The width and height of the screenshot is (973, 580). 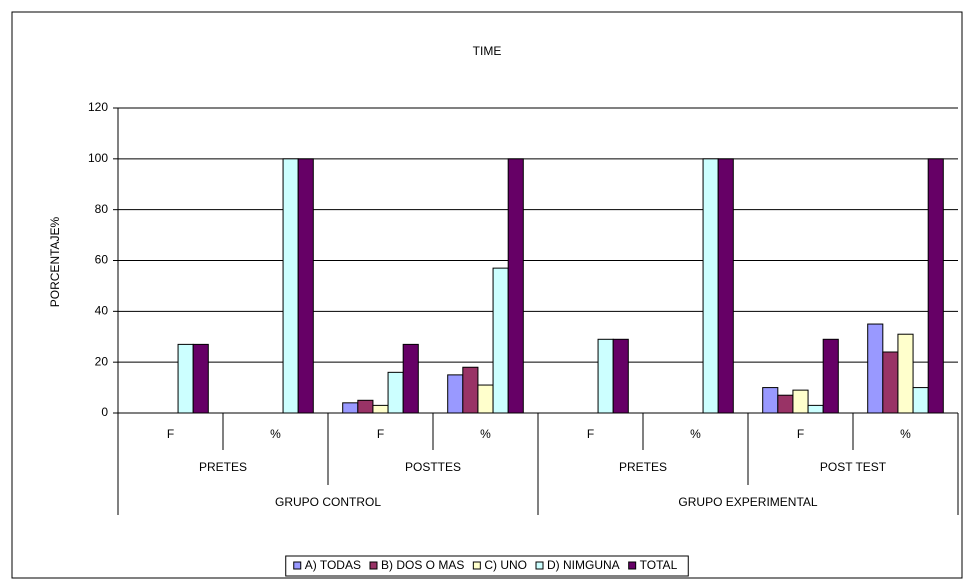 What do you see at coordinates (102, 311) in the screenshot?
I see `y-tick-label: 40` at bounding box center [102, 311].